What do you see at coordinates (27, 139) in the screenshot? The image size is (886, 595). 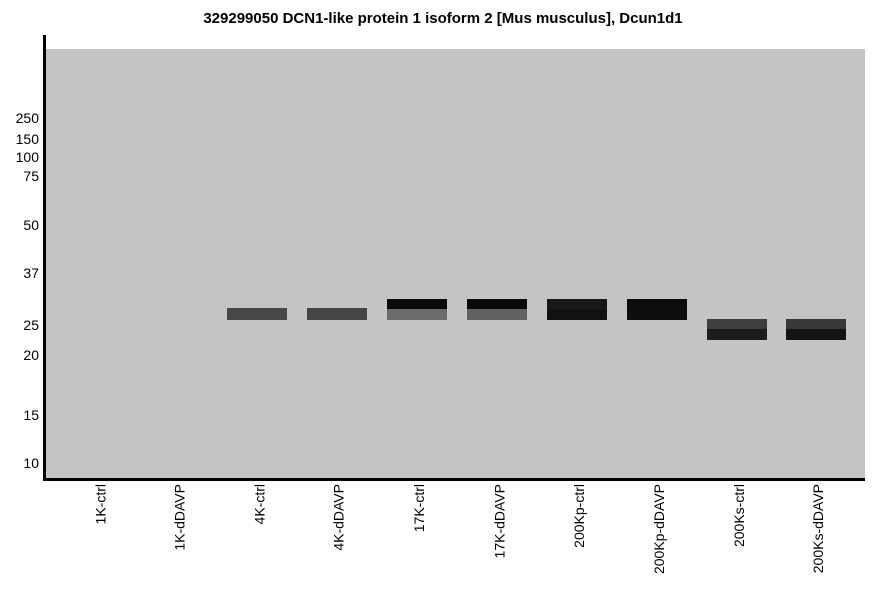 I see `y-tick-label-150: 150` at bounding box center [27, 139].